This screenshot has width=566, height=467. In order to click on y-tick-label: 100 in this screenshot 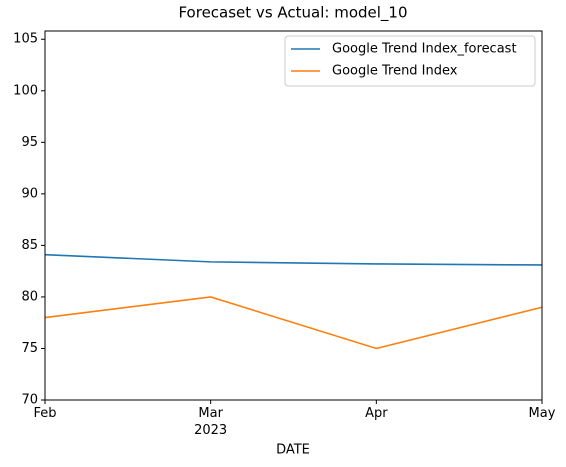, I will do `click(25, 90)`.